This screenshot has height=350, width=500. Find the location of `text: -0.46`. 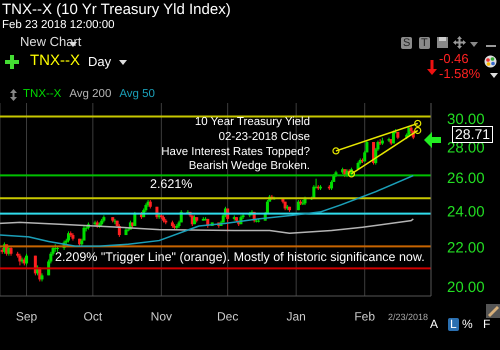

text: -0.46 is located at coordinates (454, 58).